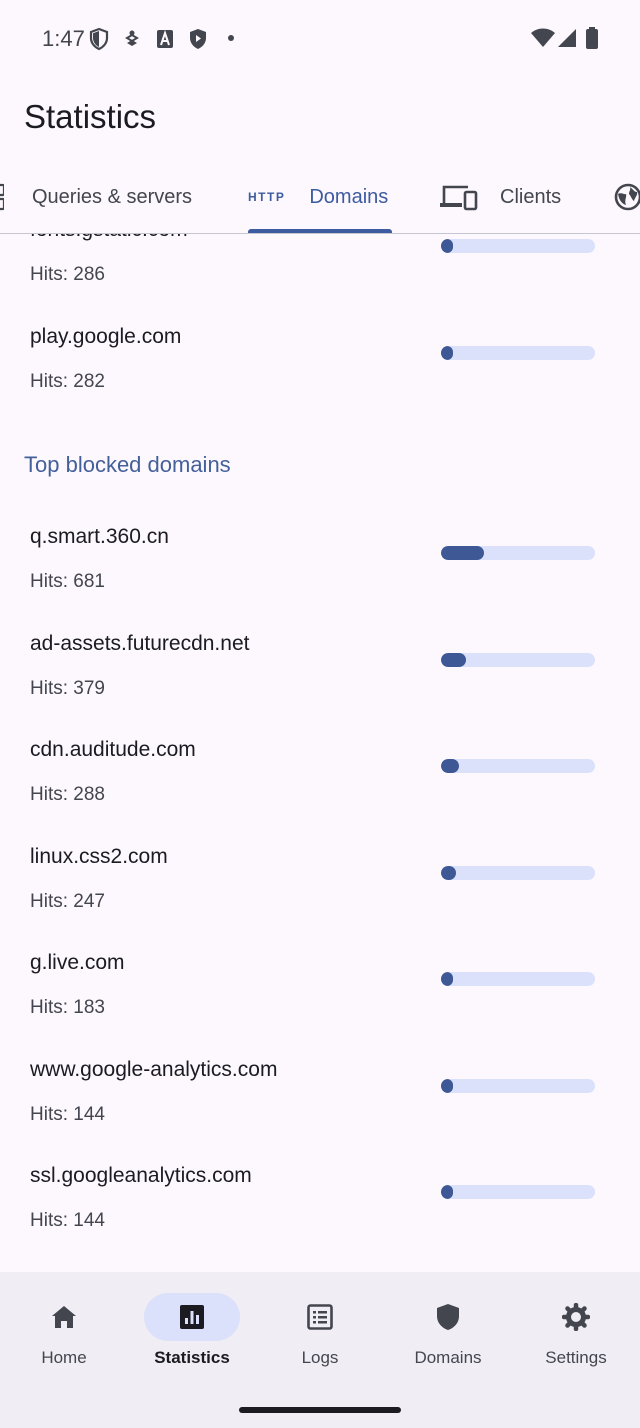 This screenshot has height=1428, width=640. What do you see at coordinates (106, 336) in the screenshot?
I see `domain-name: play.google.com` at bounding box center [106, 336].